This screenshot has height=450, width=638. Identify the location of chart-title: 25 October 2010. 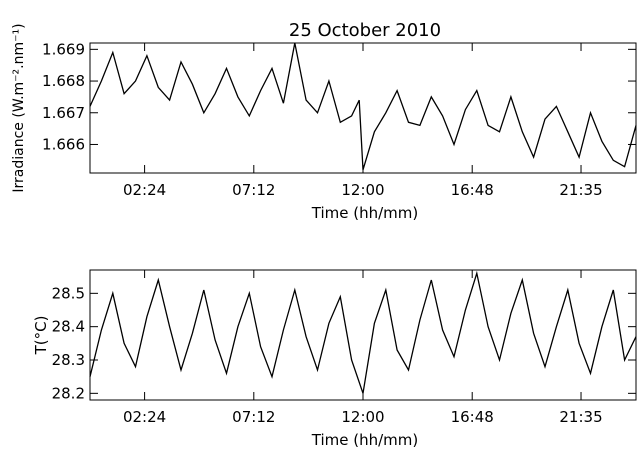
(365, 30).